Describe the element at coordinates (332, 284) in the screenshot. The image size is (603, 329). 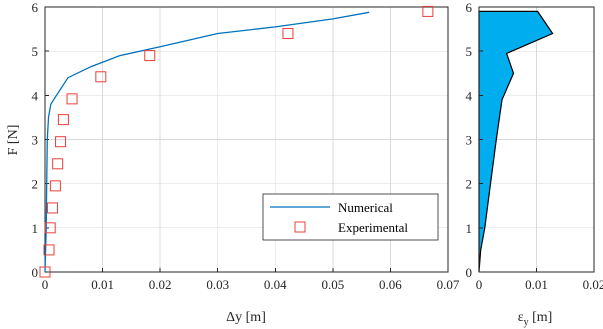
I see `main-x-tick-label: 0.05` at that location.